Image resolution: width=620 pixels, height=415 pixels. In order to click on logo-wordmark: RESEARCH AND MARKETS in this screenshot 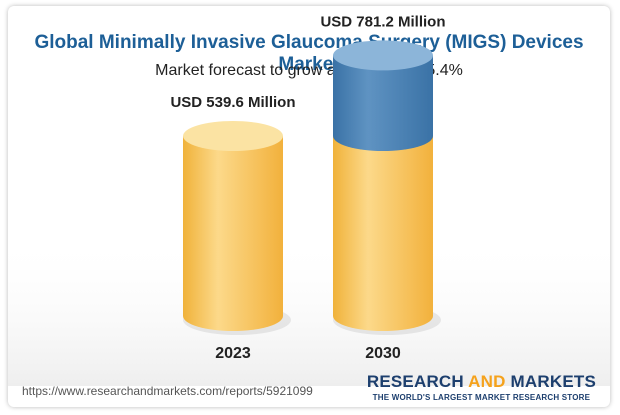, I will do `click(481, 382)`.